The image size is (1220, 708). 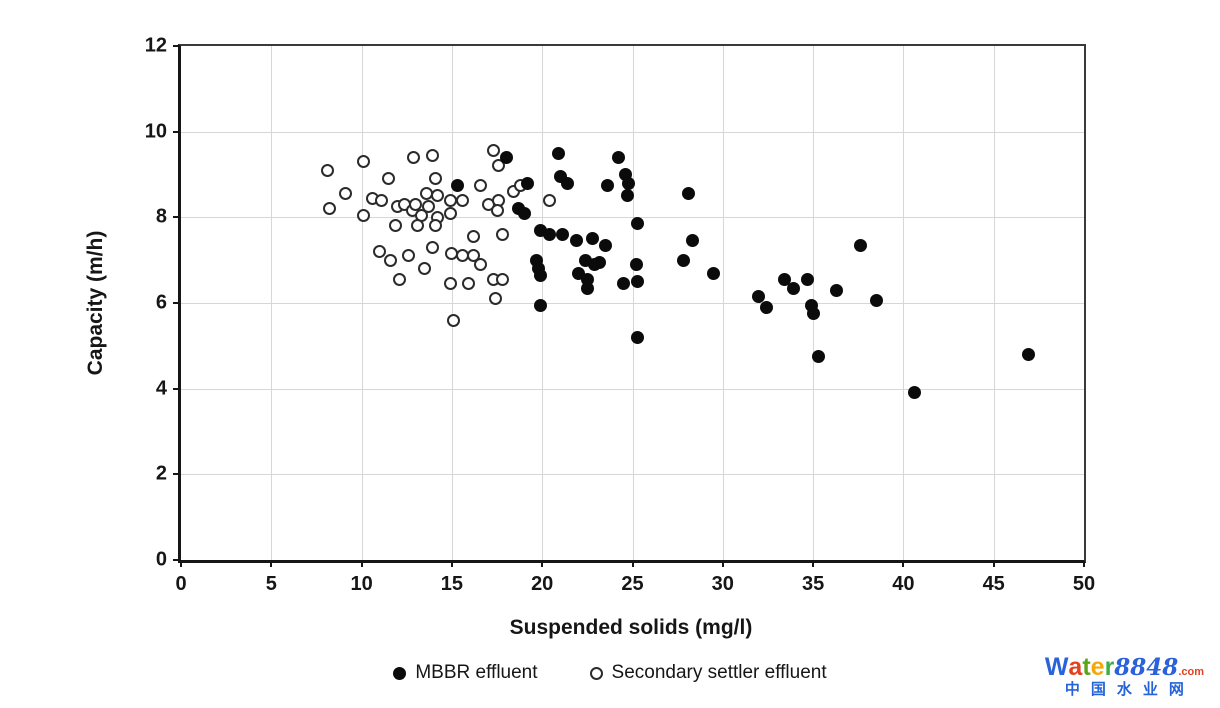 I want to click on x-tick-label: 30, so click(x=722, y=584).